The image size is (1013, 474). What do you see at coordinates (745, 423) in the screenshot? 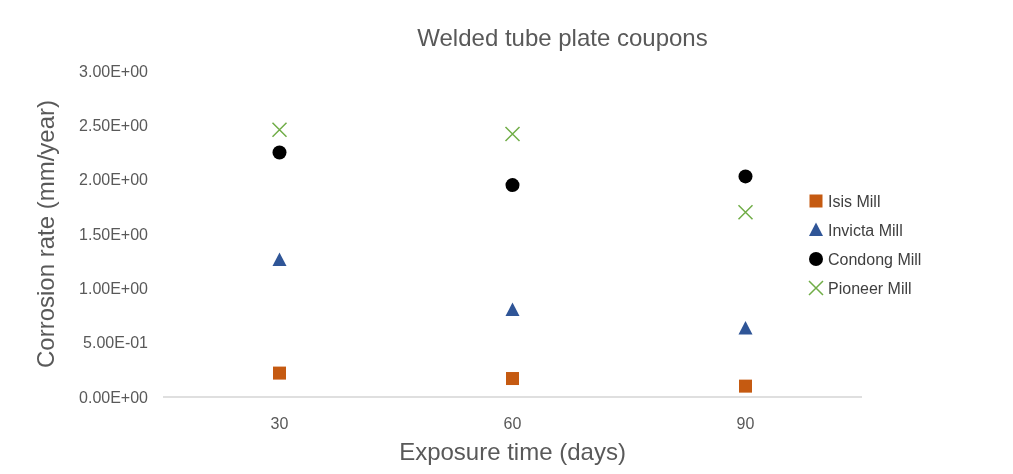
I see `x-tick-label: 90` at bounding box center [745, 423].